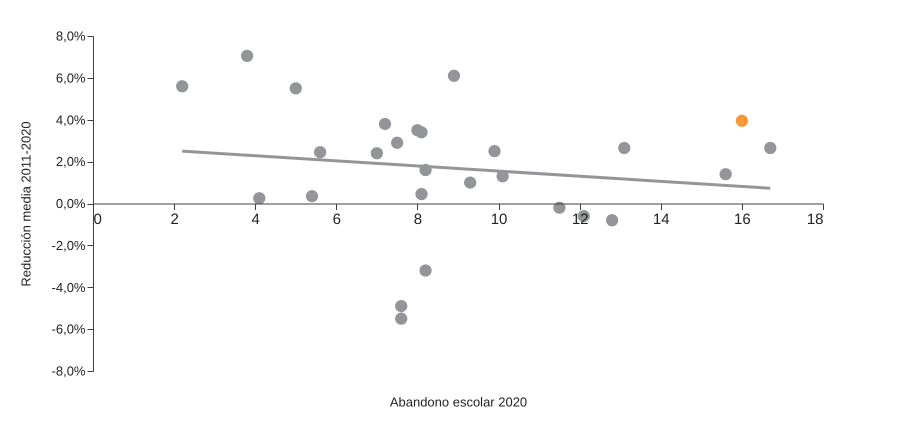  I want to click on x-tick-label: 12, so click(580, 219).